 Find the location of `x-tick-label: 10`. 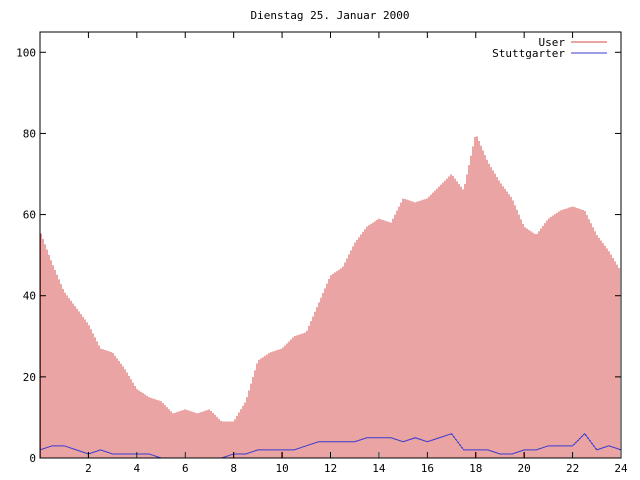

x-tick-label: 10 is located at coordinates (281, 468).